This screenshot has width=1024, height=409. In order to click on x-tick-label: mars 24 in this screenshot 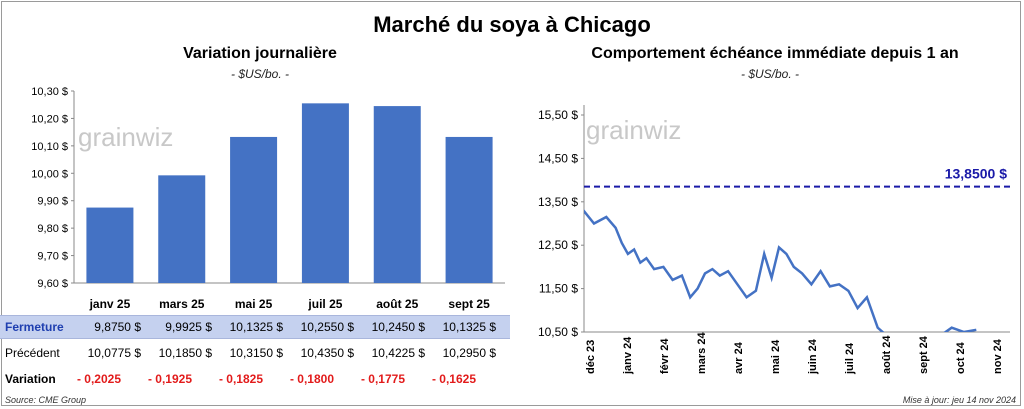, I will do `click(702, 353)`.